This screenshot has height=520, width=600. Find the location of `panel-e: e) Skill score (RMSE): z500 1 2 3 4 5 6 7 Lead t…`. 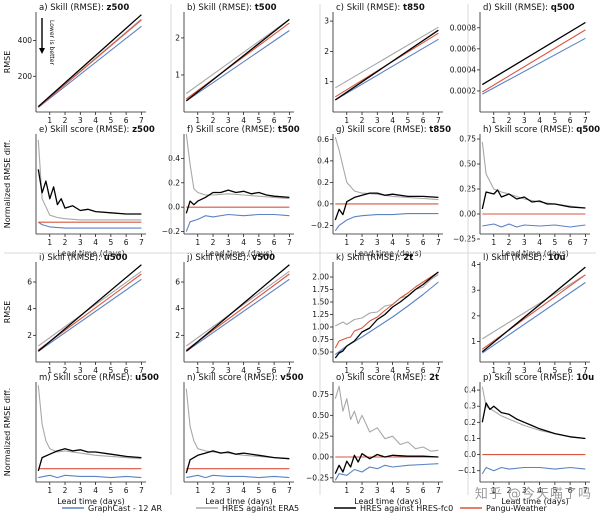

panel-e: e) Skill score (RMSE): z500 1 2 3 4 5 6 7 Lead t… is located at coordinates (95, 191).